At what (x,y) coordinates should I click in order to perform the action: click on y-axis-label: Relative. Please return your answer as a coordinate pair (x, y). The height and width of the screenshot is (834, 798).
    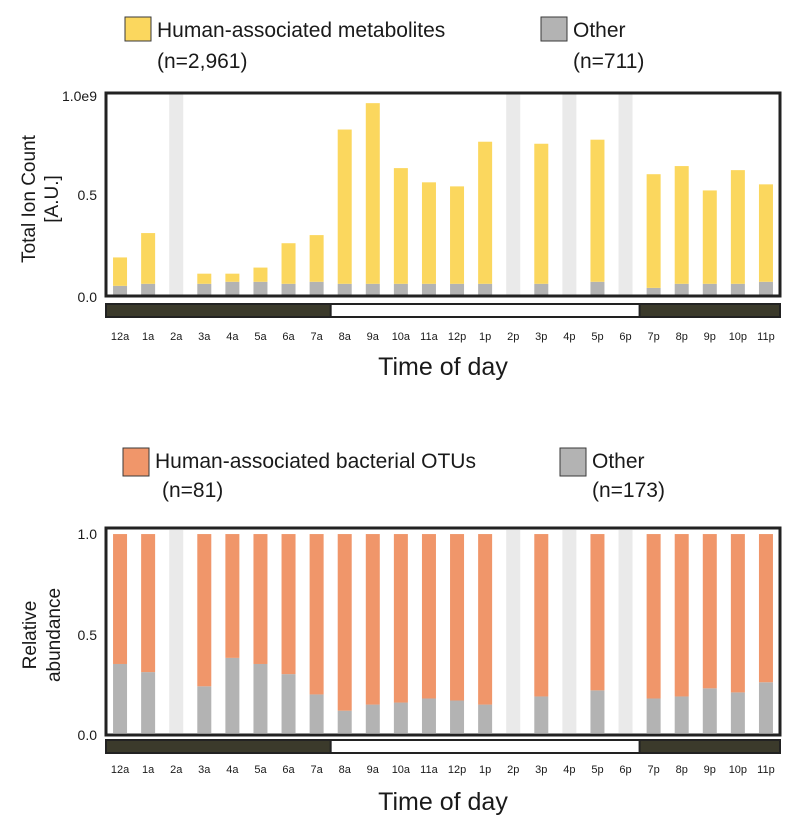
    Looking at the image, I should click on (30, 635).